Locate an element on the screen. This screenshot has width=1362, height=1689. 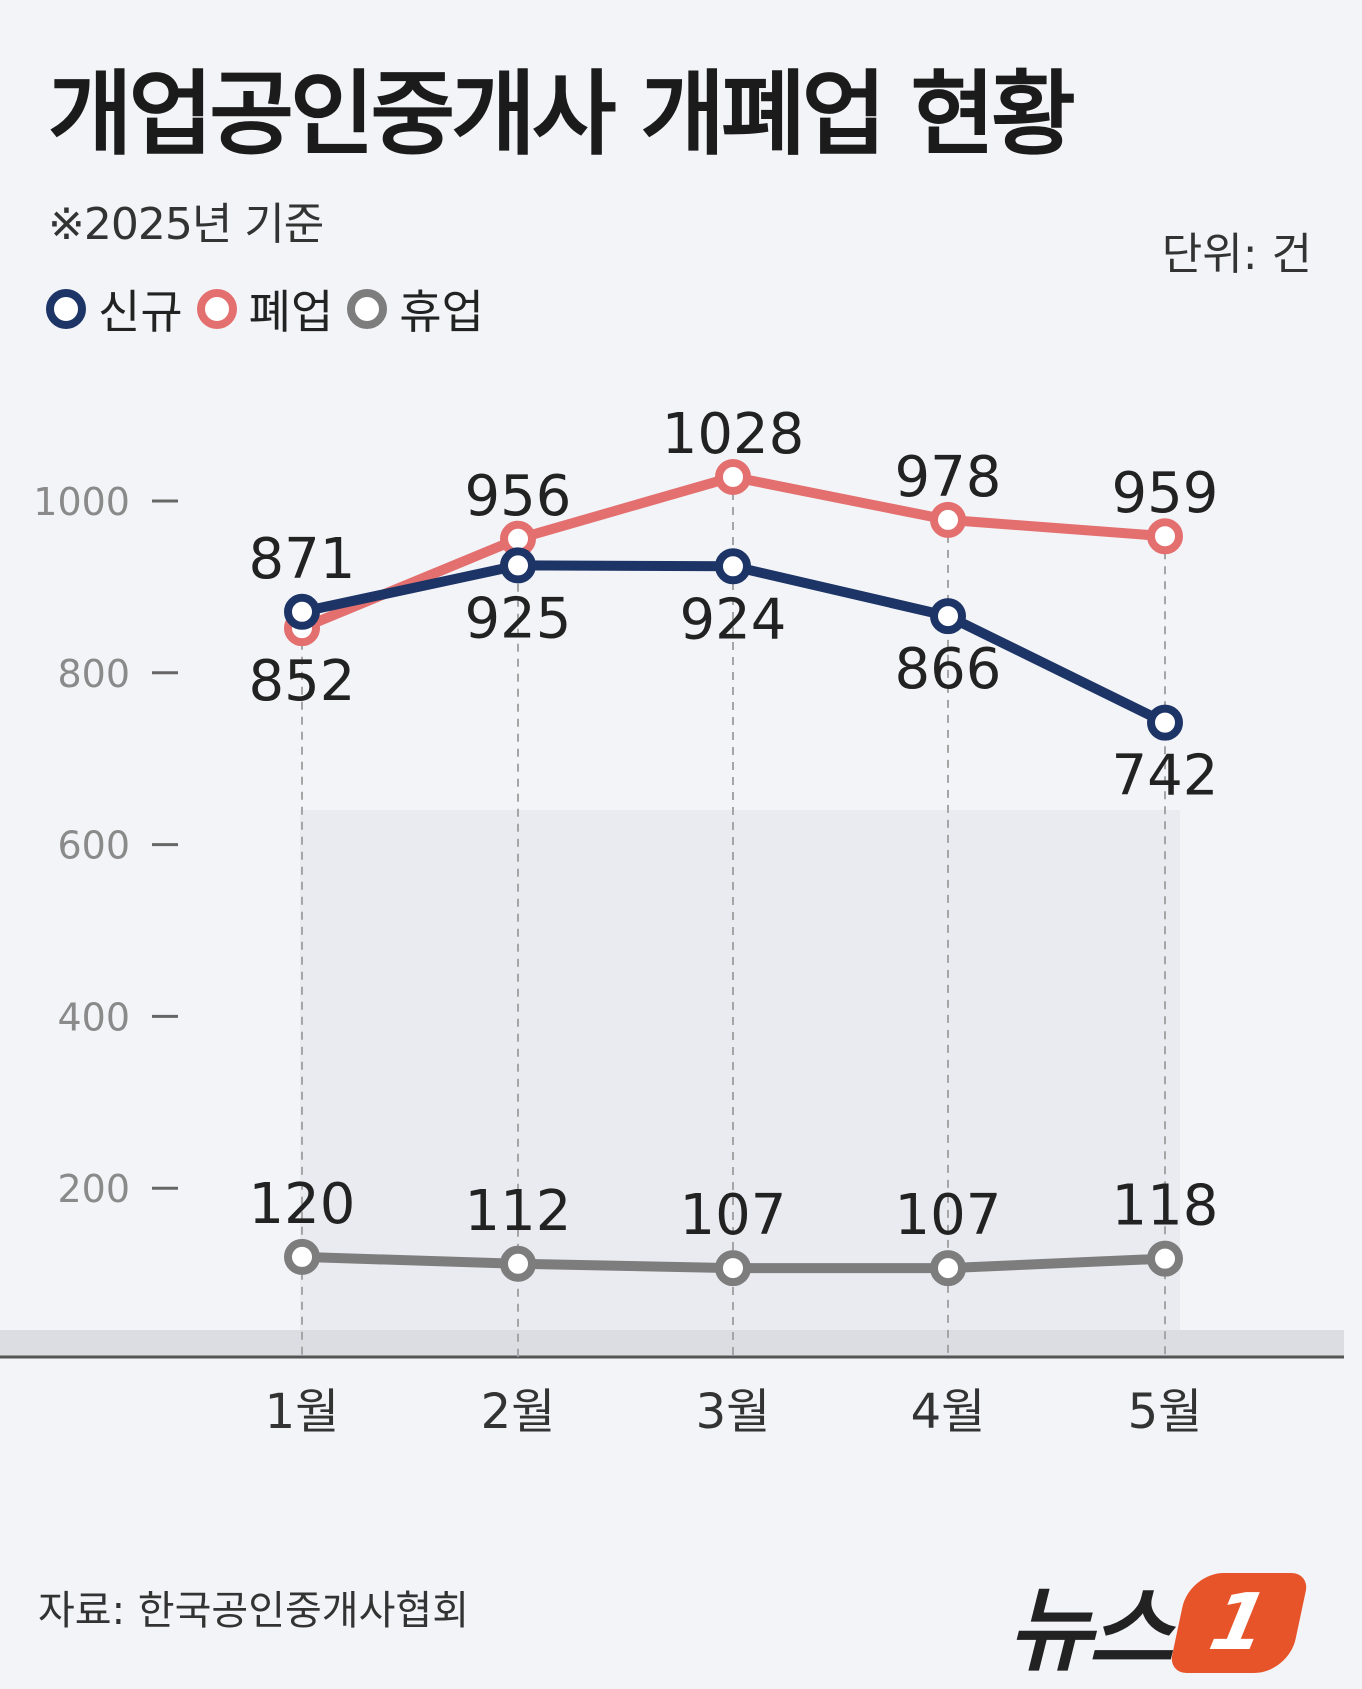
data-label: 1028 is located at coordinates (733, 434).